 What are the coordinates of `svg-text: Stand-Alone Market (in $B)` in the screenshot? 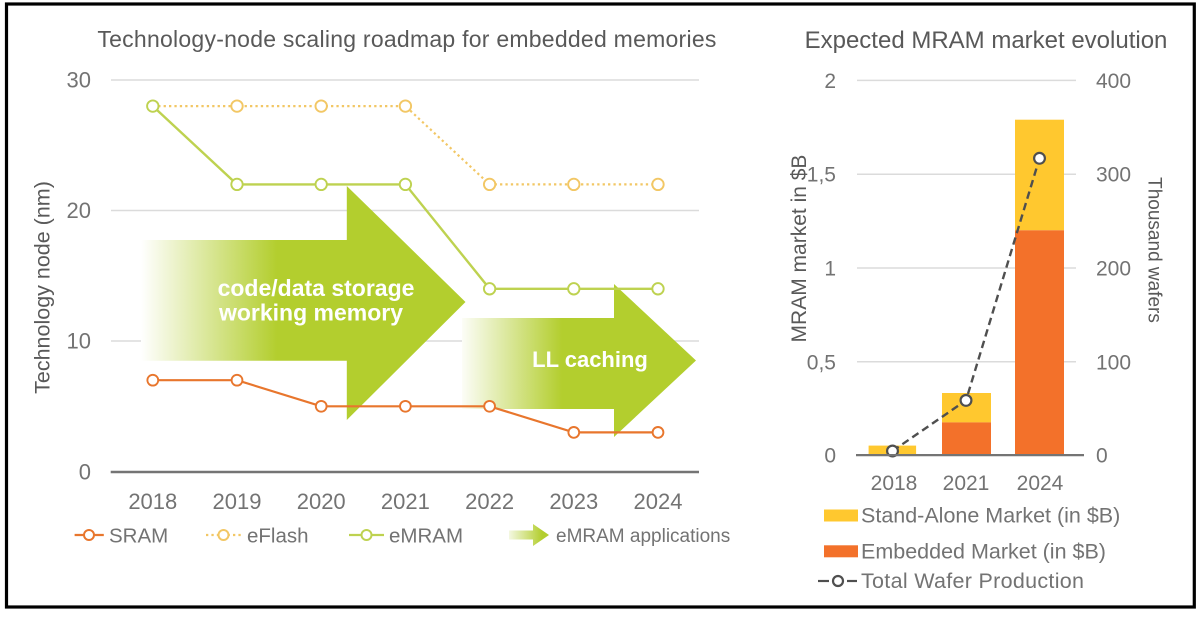 It's located at (990, 516).